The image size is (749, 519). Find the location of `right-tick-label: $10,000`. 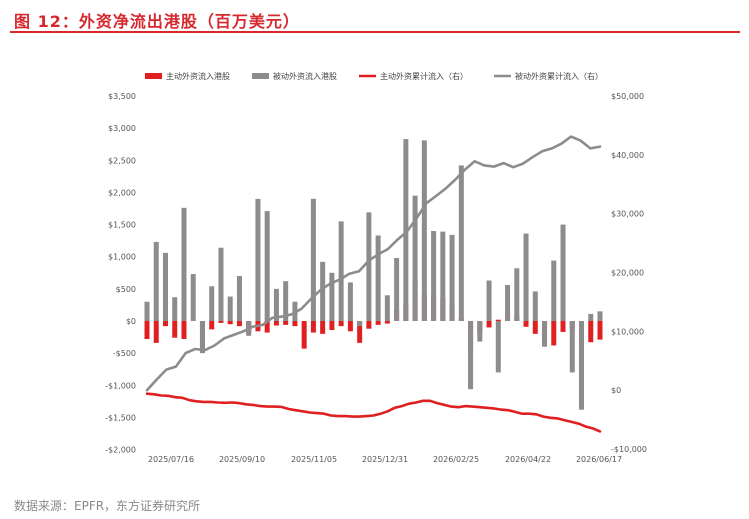

right-tick-label: $10,000 is located at coordinates (627, 331).